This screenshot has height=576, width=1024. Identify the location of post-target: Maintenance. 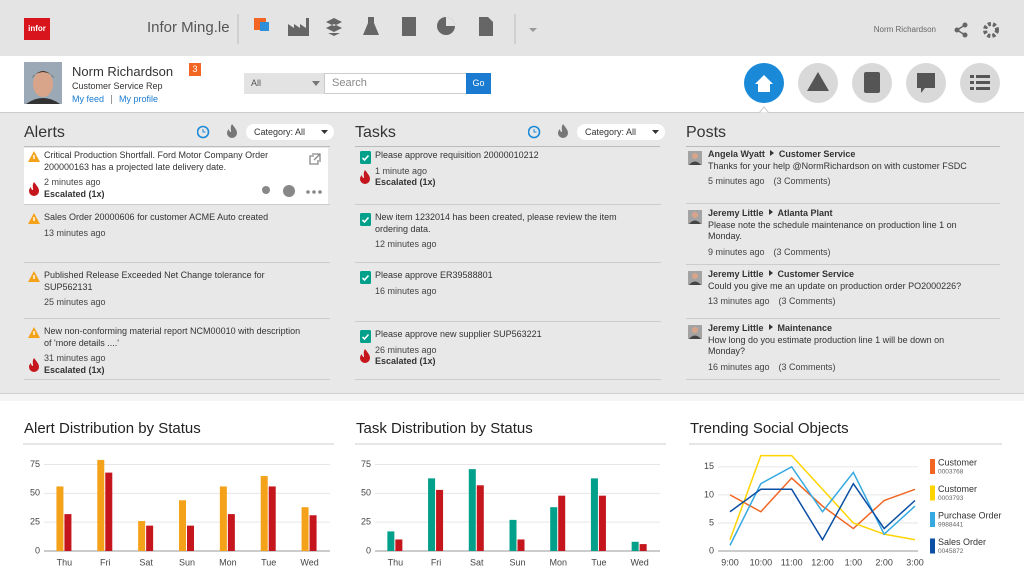
(805, 328).